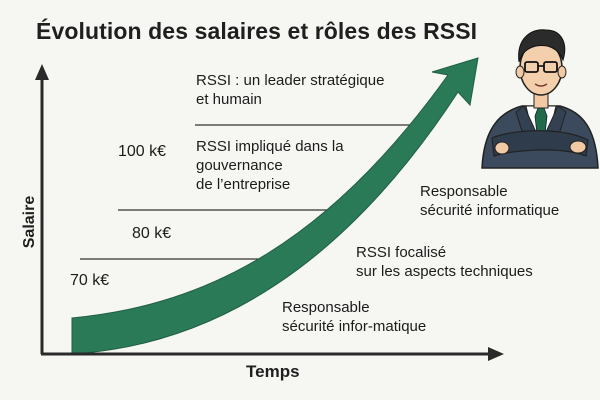 The height and width of the screenshot is (400, 600). Describe the element at coordinates (90, 280) in the screenshot. I see `salary-label-70k: 70 k€` at that location.